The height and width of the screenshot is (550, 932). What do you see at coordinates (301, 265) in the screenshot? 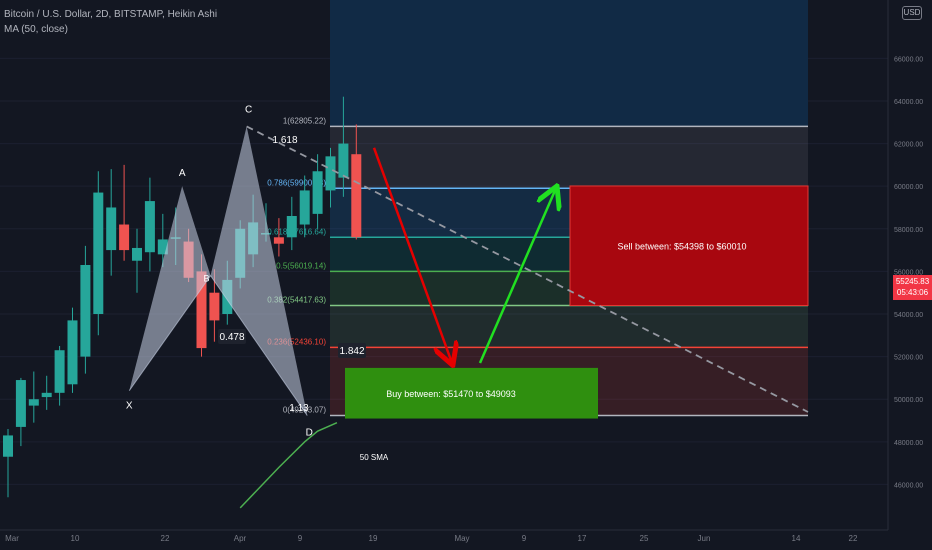
I see `fib-level-label: 0.5(56019.14)` at bounding box center [301, 265].